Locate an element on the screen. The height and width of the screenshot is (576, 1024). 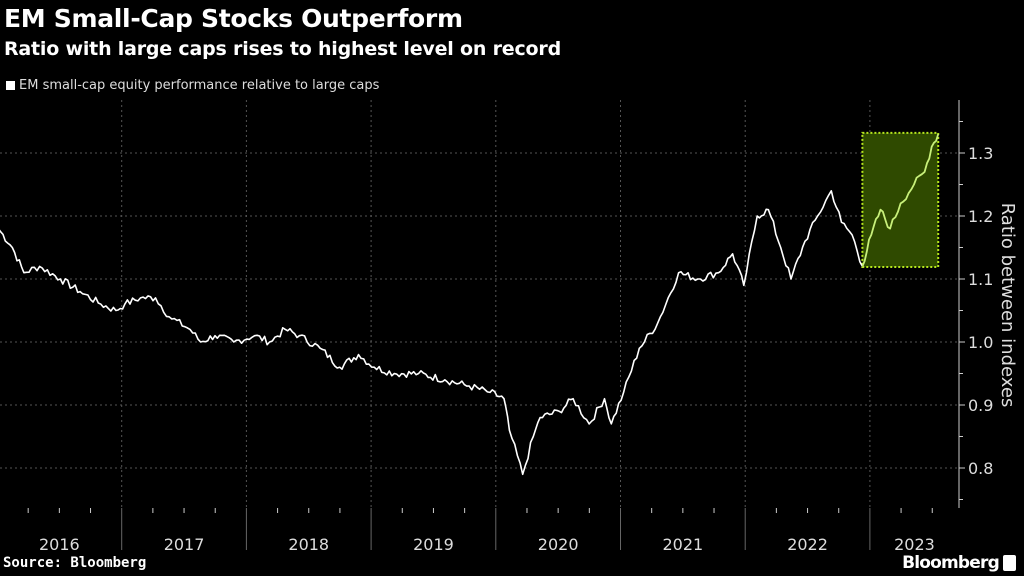
x-tick-label: 2017 is located at coordinates (184, 544).